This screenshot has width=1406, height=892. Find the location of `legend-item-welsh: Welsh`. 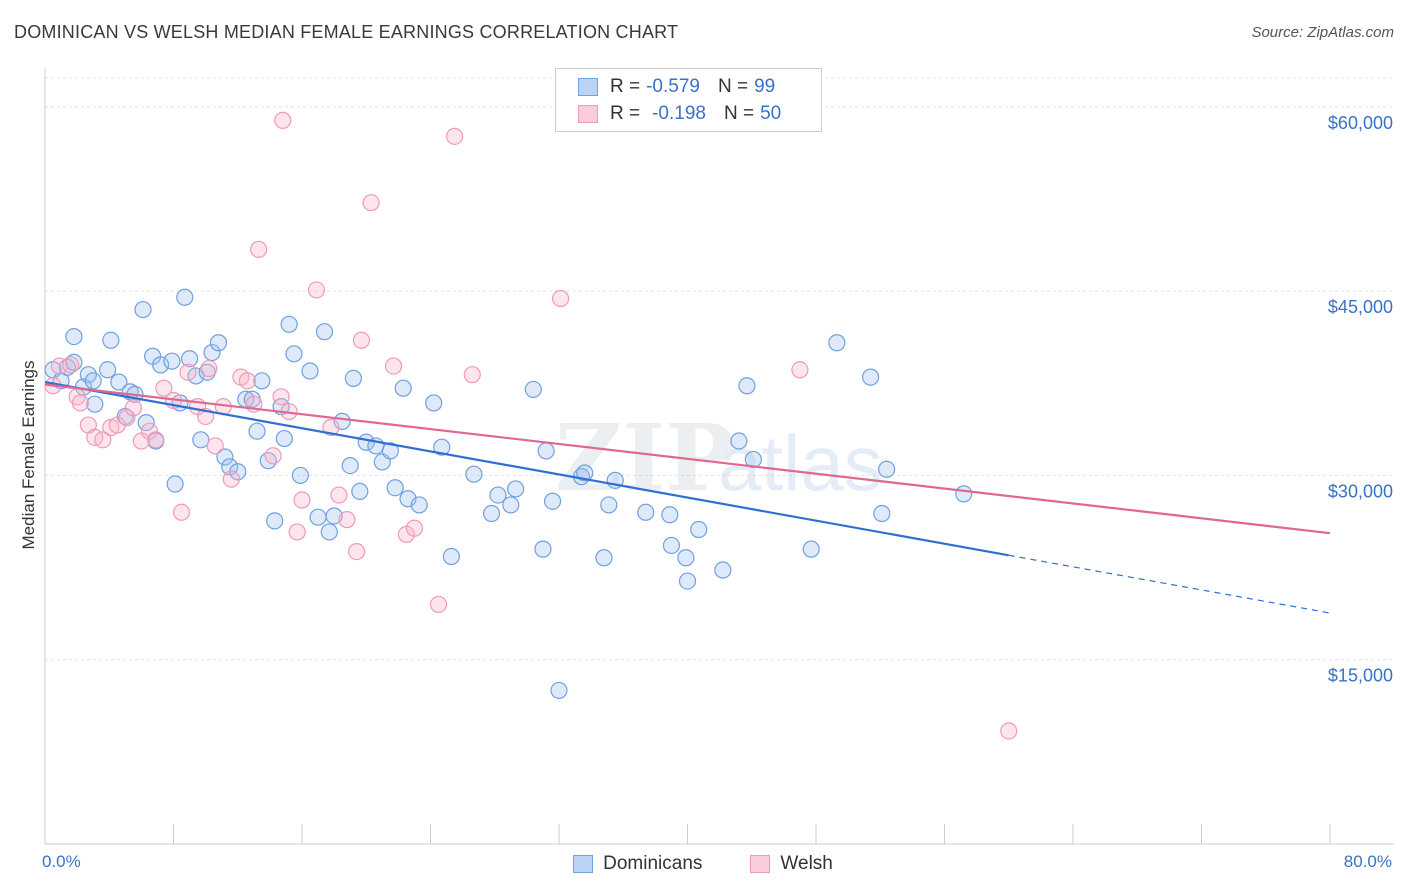

legend-item-welsh: Welsh is located at coordinates (791, 864).